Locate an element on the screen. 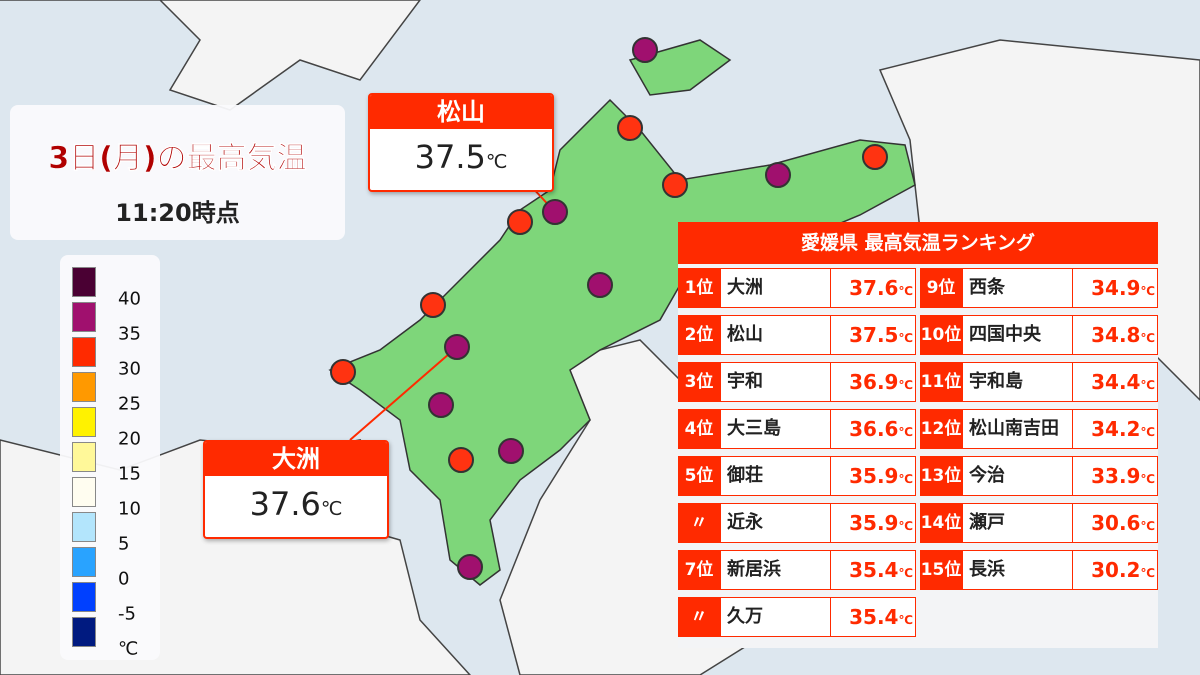 The height and width of the screenshot is (675, 1200). station-name: 新居浜 is located at coordinates (777, 570).